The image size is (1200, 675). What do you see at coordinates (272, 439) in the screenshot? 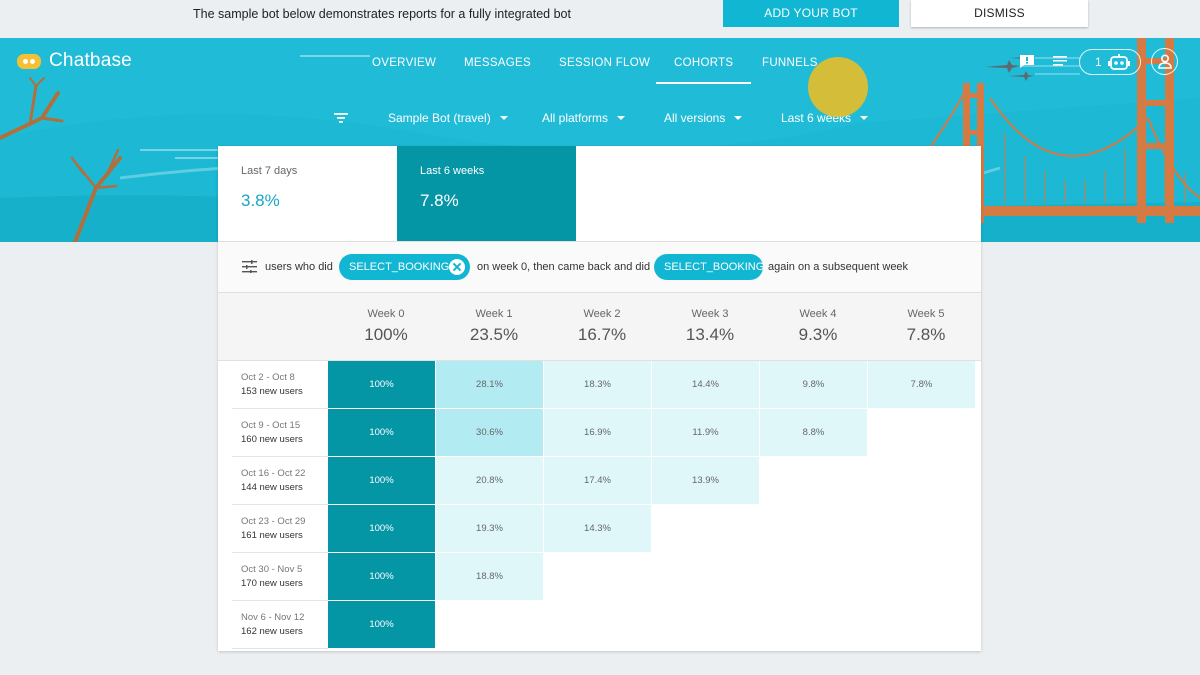
I see `cohort-new-users: 160 new users` at bounding box center [272, 439].